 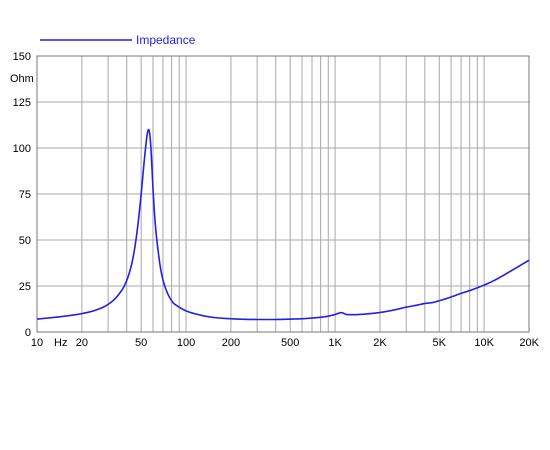 I want to click on x-unit-label: Hz, so click(x=60, y=343).